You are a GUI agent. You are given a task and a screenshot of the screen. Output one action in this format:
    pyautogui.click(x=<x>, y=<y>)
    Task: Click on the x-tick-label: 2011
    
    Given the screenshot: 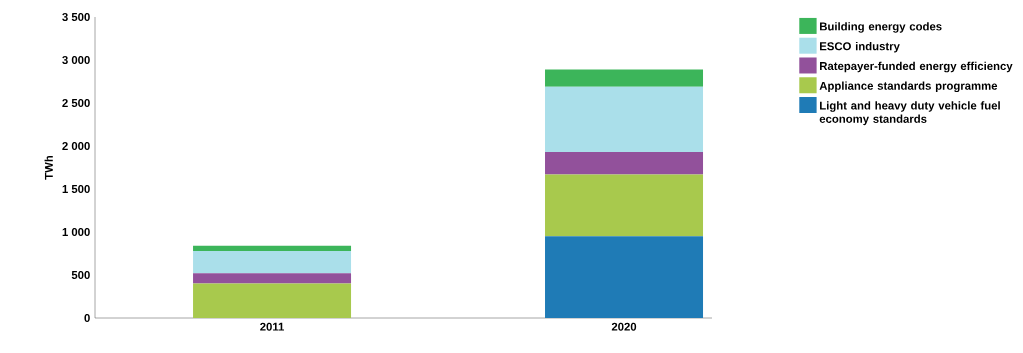 What is the action you would take?
    pyautogui.click(x=272, y=326)
    